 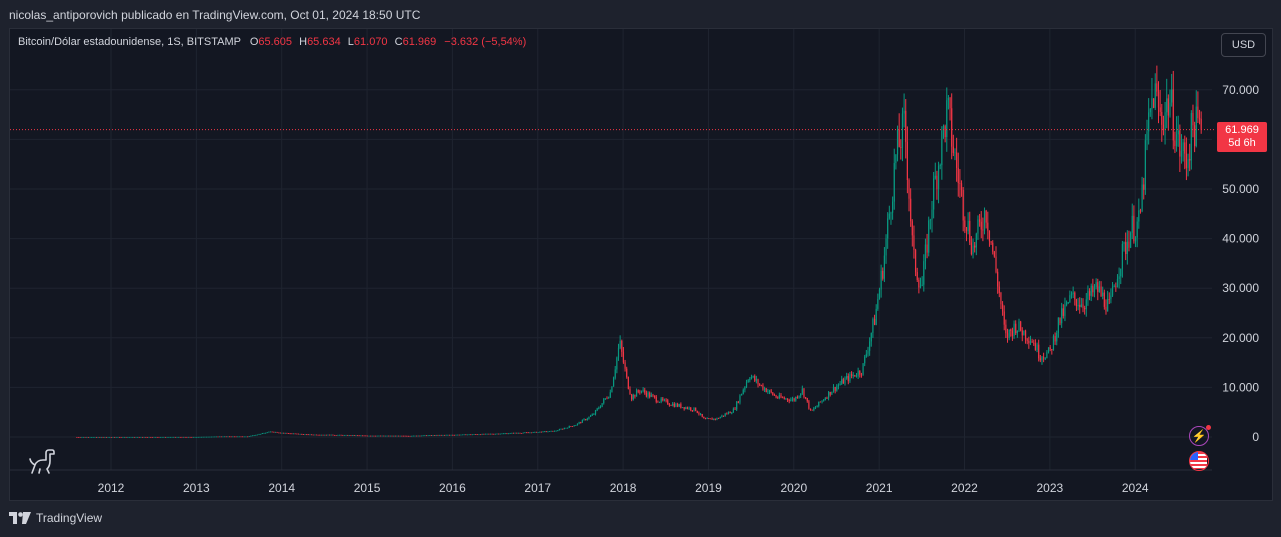 I want to click on x-tick-label: 2016, so click(x=452, y=488).